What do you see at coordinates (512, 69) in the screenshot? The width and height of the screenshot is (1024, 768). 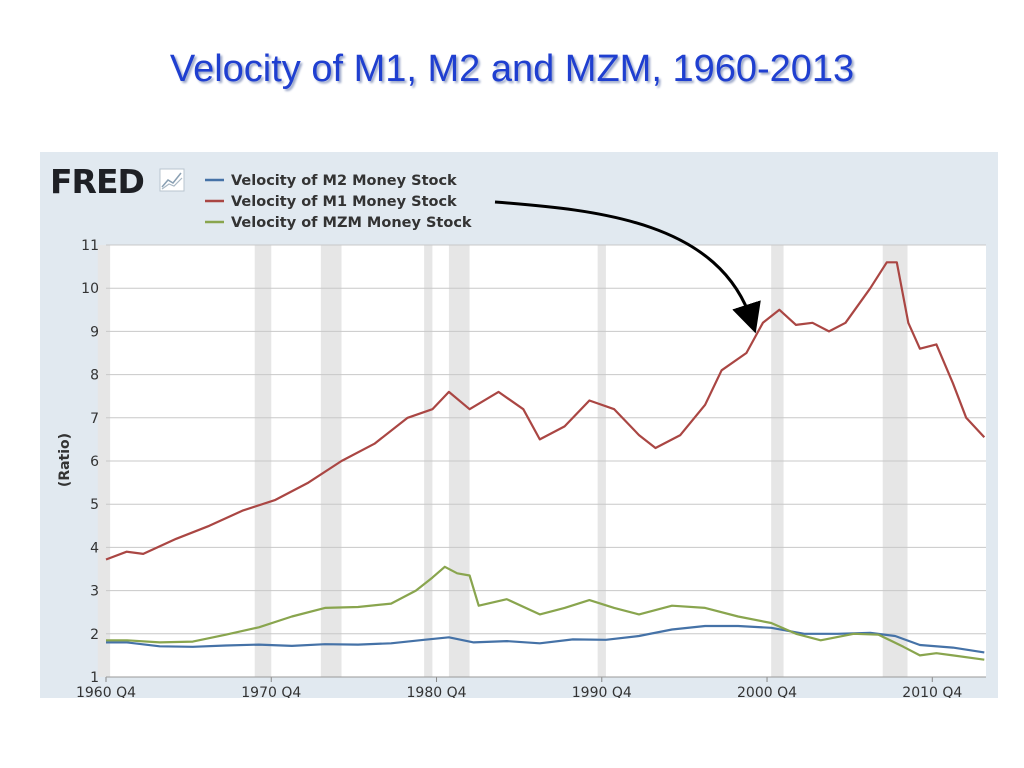 I see `slide-title: Velocity of M1, M2 and MZM, 1960-2013` at bounding box center [512, 69].